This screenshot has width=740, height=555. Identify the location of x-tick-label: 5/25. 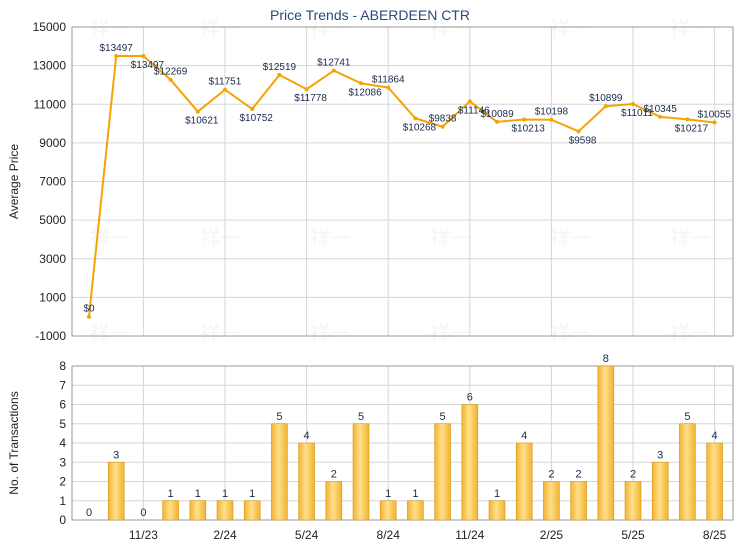
(633, 535).